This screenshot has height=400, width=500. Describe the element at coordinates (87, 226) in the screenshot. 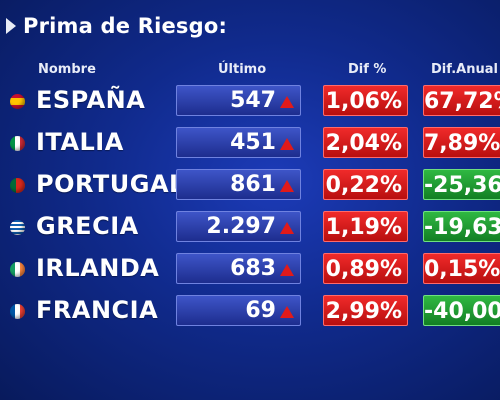

I see `country-name: GRECIA` at that location.